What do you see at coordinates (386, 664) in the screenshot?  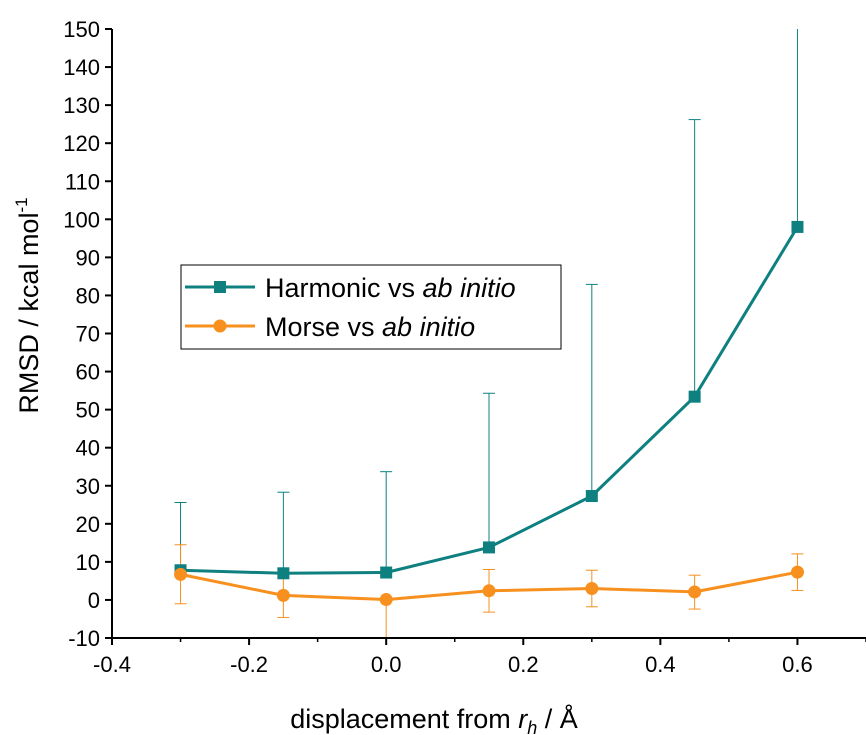 I see `x-tick-label: 0.0` at bounding box center [386, 664].